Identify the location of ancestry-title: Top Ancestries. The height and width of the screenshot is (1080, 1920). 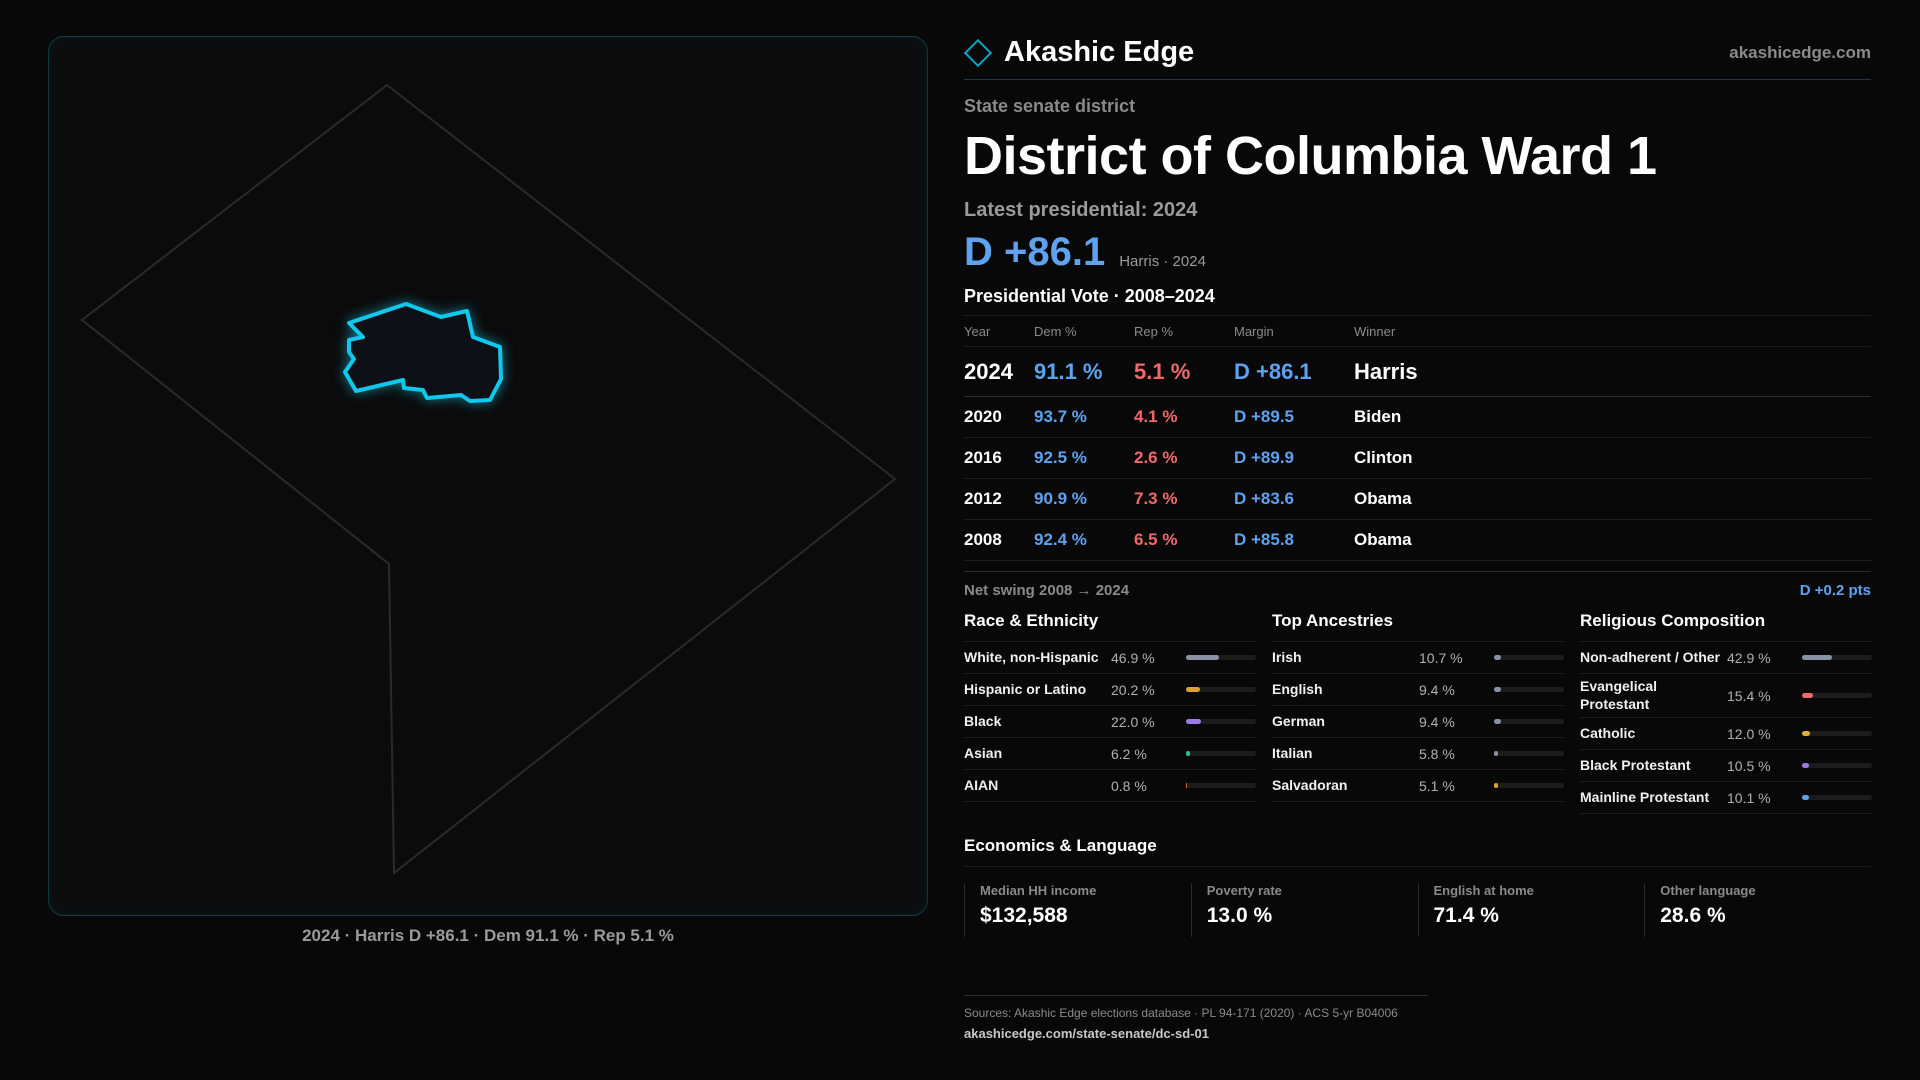
(1418, 626).